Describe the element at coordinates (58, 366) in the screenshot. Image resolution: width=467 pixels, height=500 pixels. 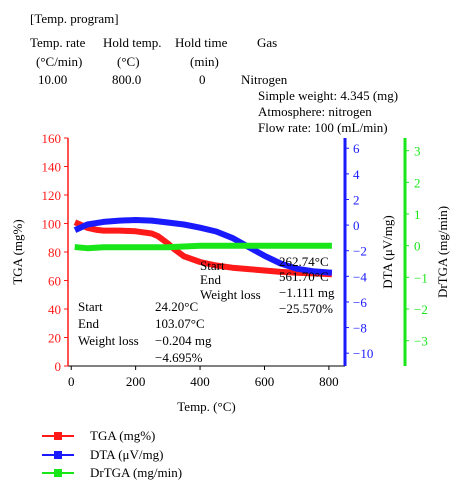
I see `tga-tick-label: 0` at that location.